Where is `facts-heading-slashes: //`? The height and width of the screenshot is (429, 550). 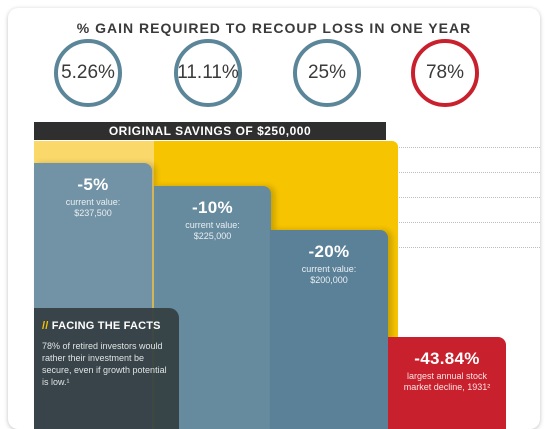
facts-heading-slashes: // is located at coordinates (45, 326).